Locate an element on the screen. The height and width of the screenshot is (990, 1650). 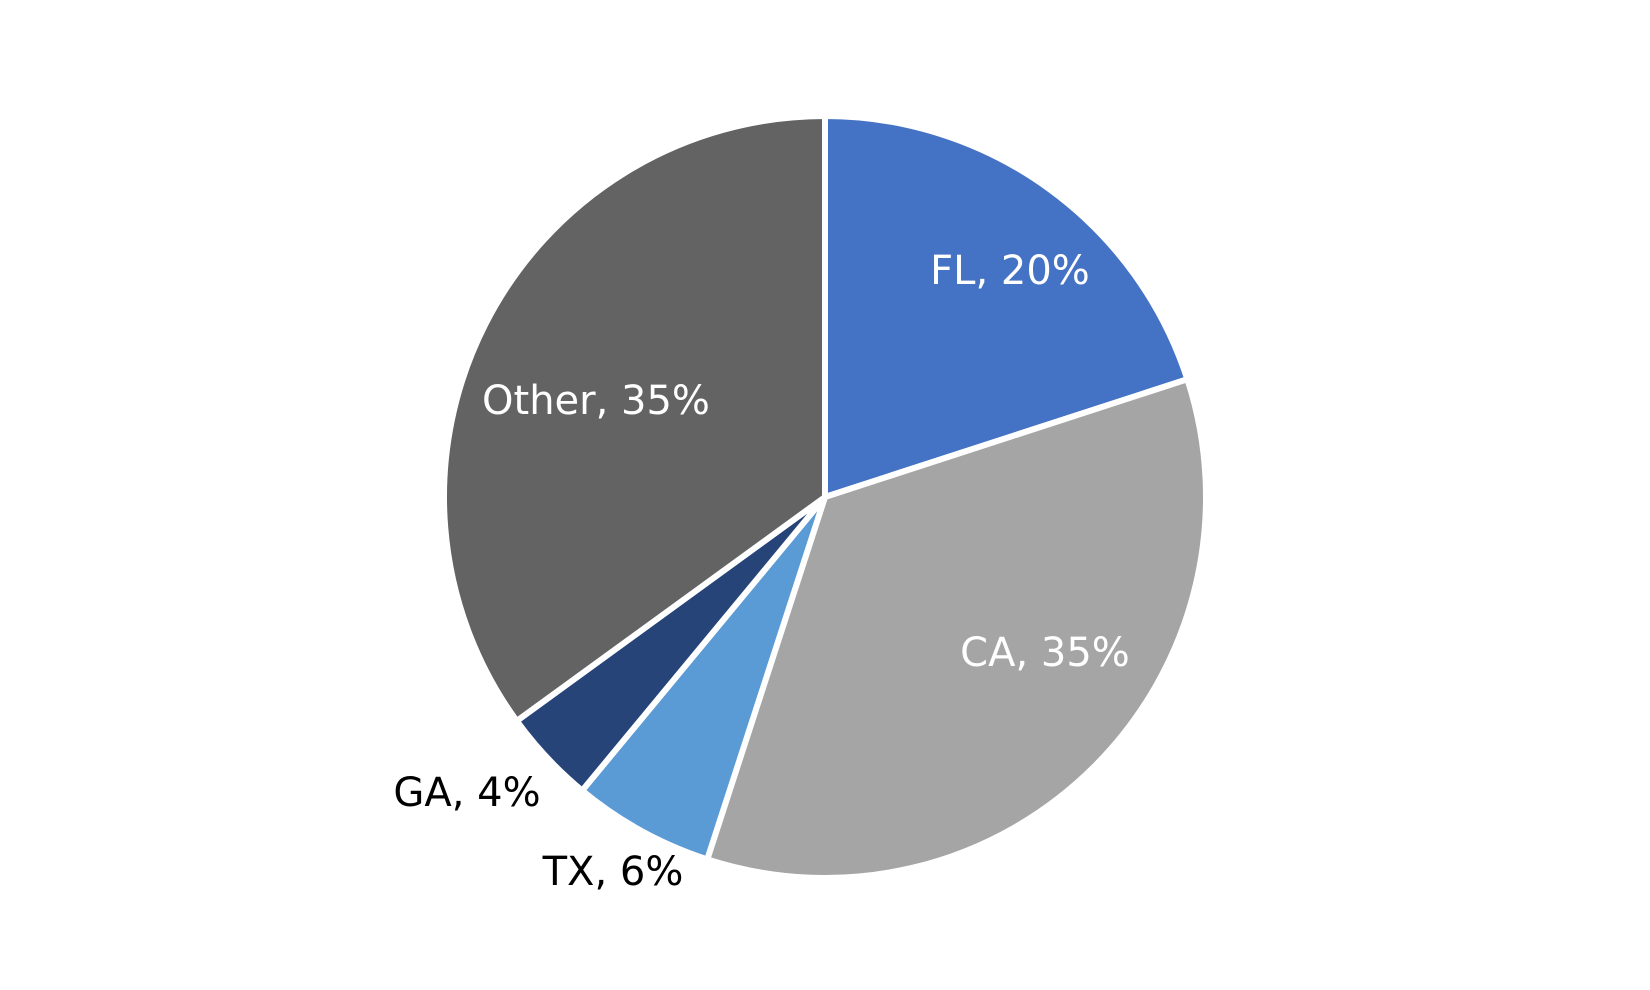
pie-slice-other is located at coordinates (634, 418).